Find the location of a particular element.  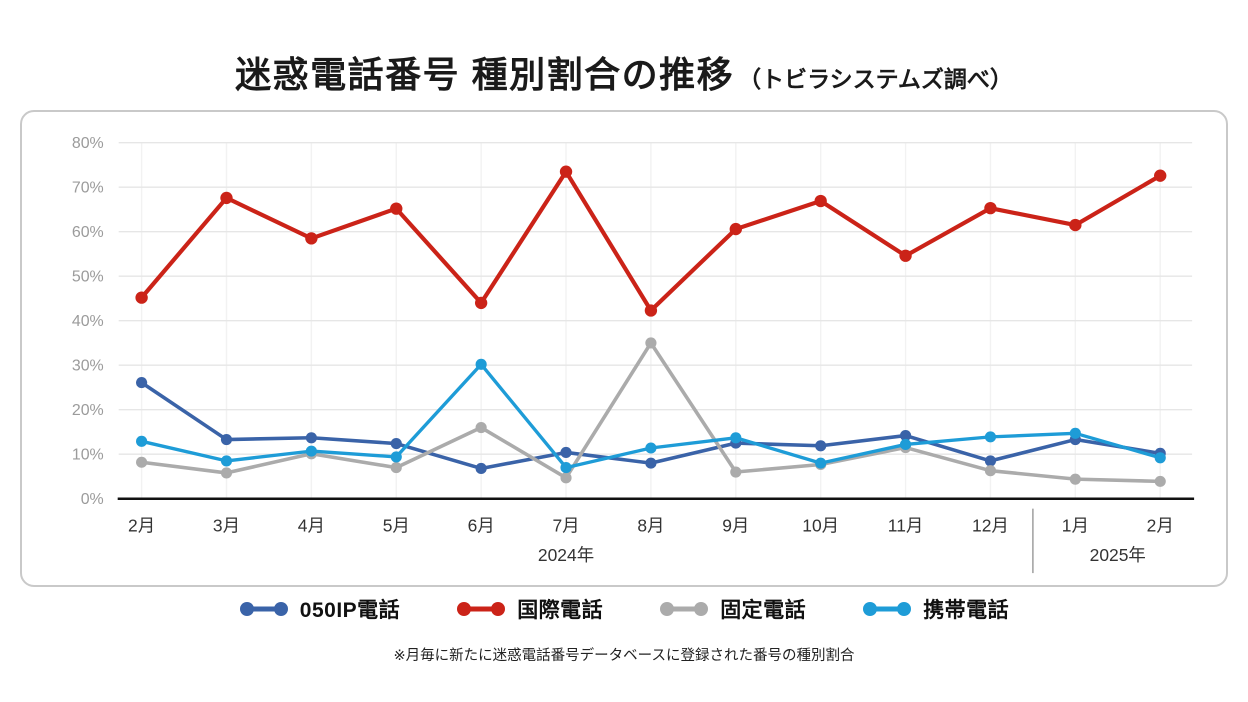

legend-label: 固定電話 is located at coordinates (763, 610).